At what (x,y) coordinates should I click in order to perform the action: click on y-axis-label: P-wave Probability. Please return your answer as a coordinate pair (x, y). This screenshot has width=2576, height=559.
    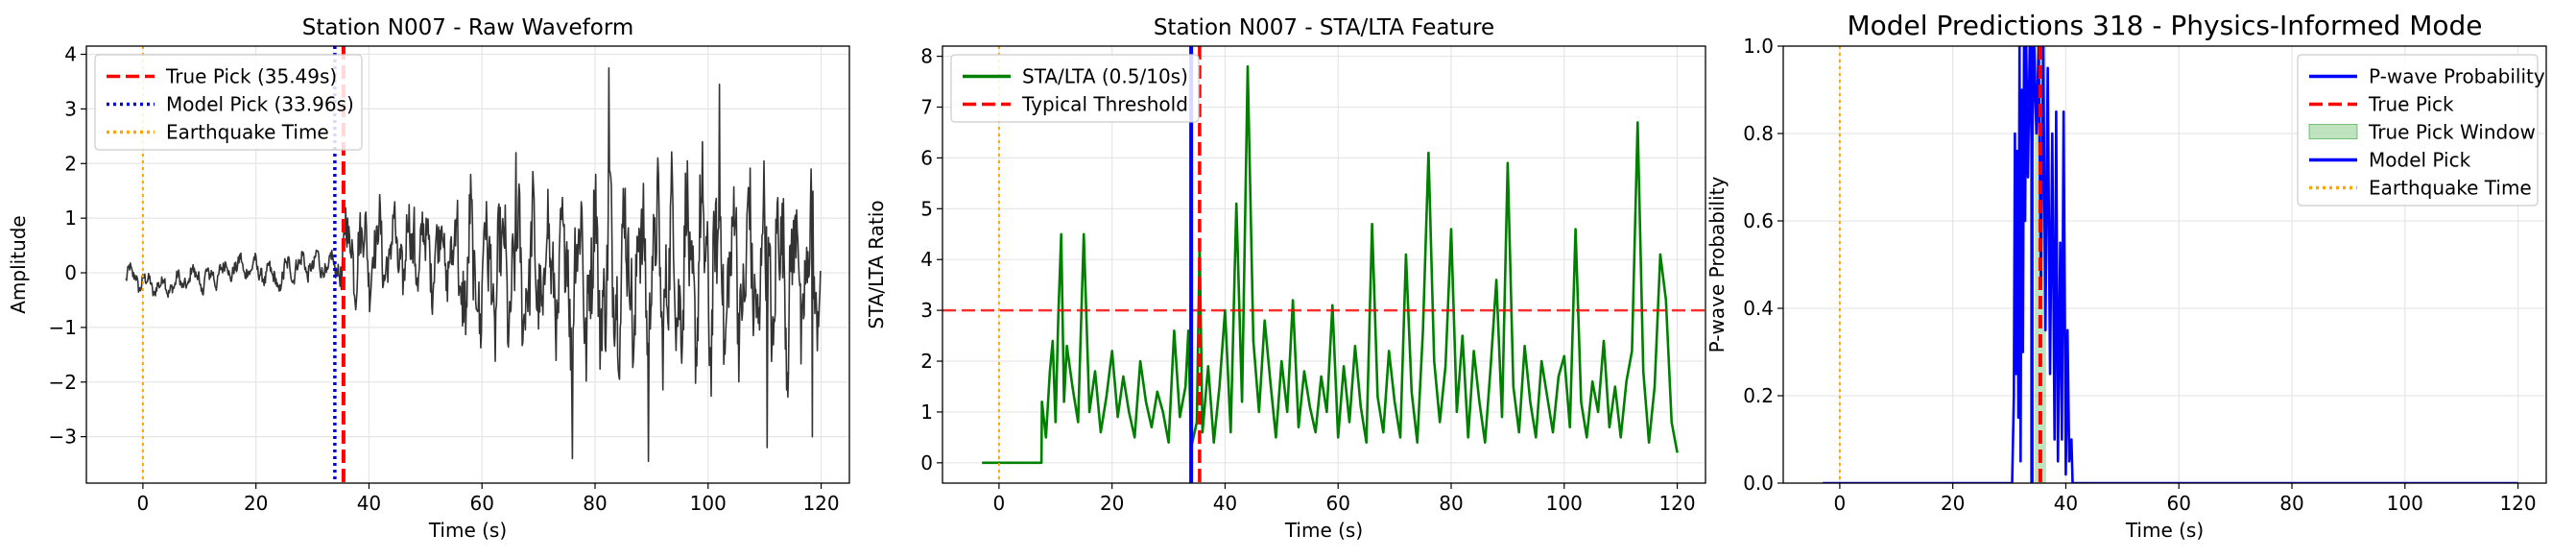
    Looking at the image, I should click on (1717, 265).